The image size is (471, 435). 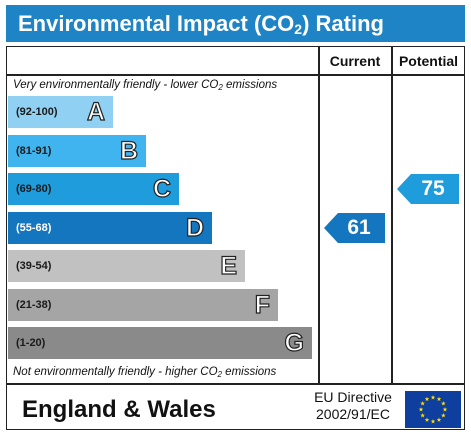 What do you see at coordinates (119, 409) in the screenshot?
I see `region-label: England & Wales` at bounding box center [119, 409].